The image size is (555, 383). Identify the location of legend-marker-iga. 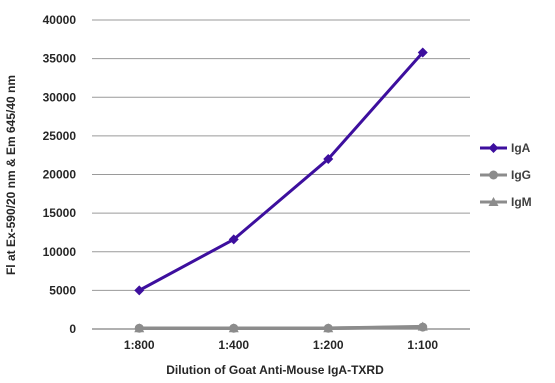
(493, 148).